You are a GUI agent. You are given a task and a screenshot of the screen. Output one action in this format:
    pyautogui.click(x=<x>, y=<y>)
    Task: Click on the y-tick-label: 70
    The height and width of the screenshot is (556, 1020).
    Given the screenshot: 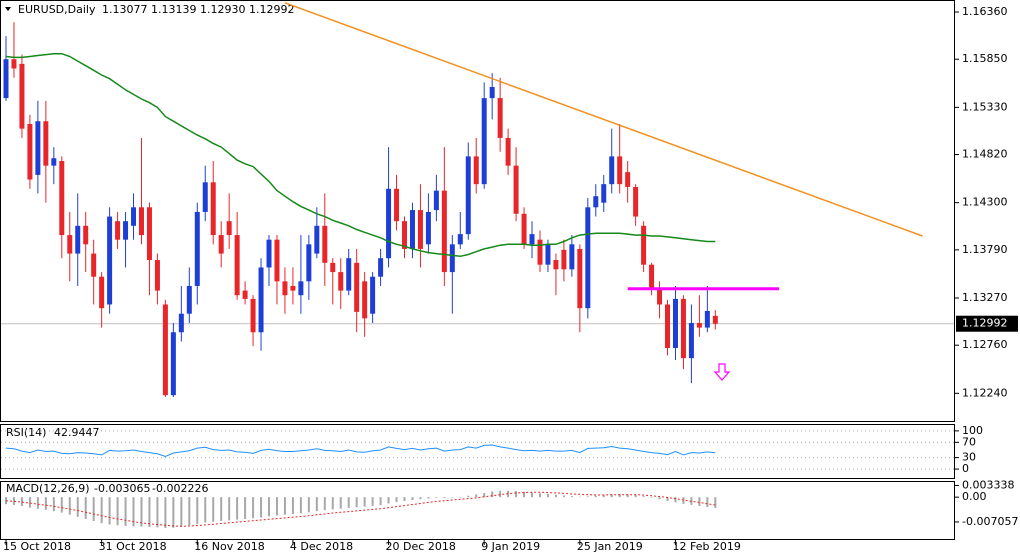 What is the action you would take?
    pyautogui.click(x=969, y=441)
    